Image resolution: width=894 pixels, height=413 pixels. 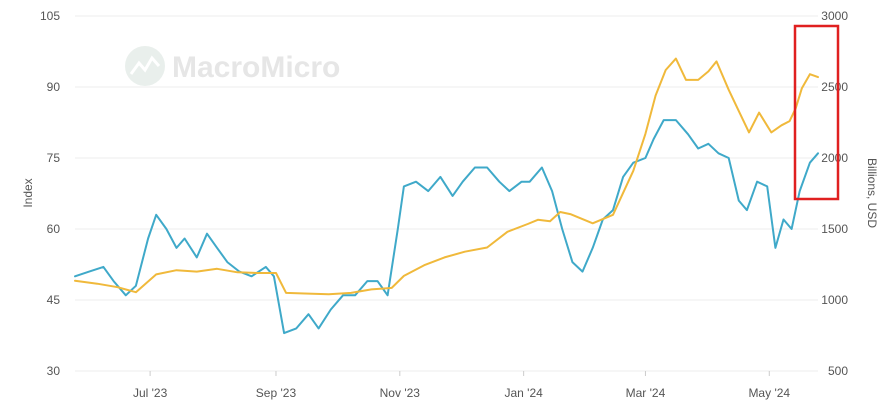 What do you see at coordinates (28, 192) in the screenshot?
I see `left-axis-label: Index` at bounding box center [28, 192].